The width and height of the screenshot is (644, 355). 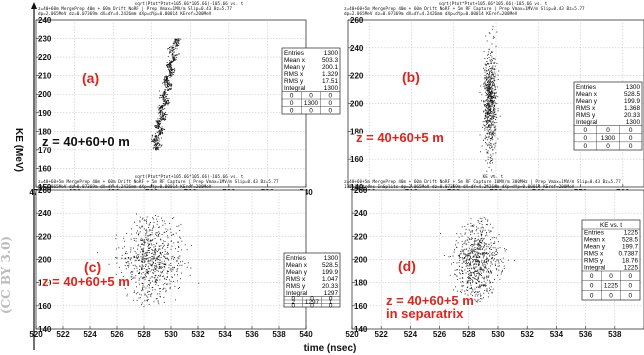 I want to click on y-tick-label: 260, so click(x=357, y=20).